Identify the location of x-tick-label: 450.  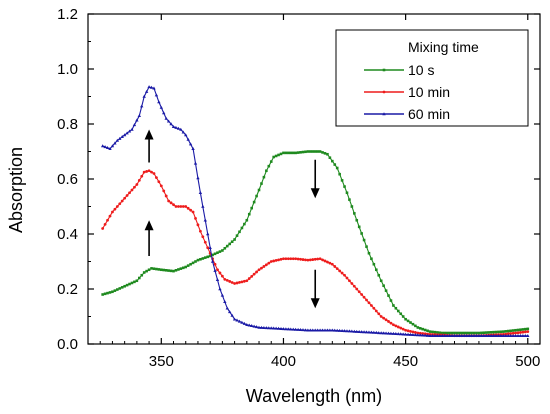
(405, 361).